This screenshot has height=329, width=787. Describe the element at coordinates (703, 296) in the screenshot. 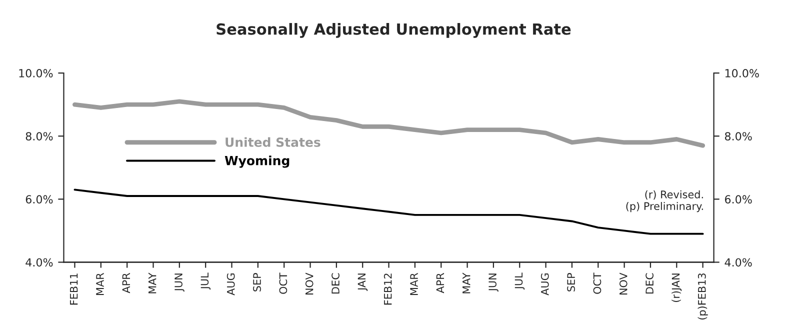

I see `x-tick-label: (p)FEB13` at that location.